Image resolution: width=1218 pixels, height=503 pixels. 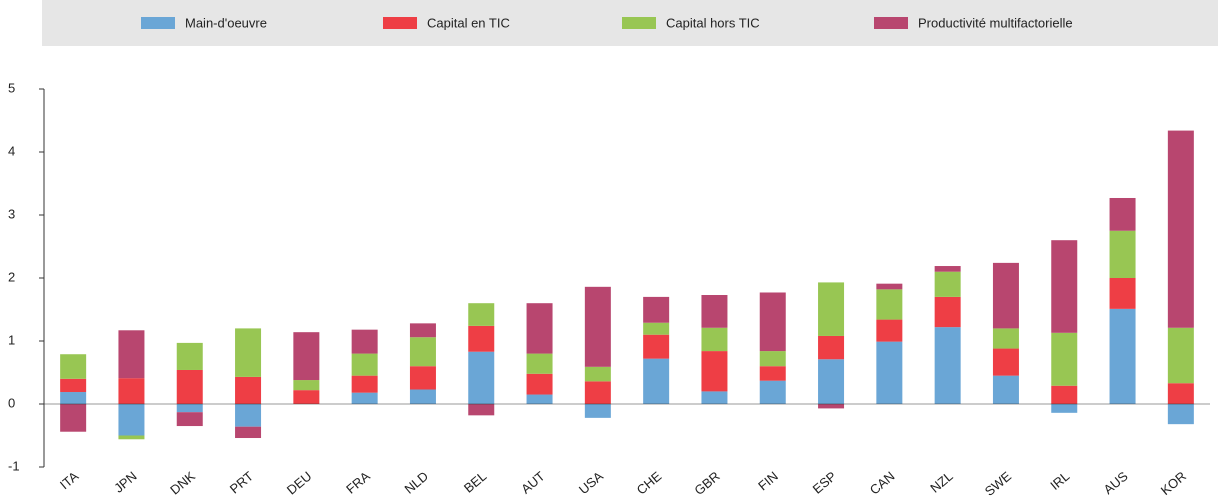 What do you see at coordinates (299, 482) in the screenshot?
I see `x-tick-label: DEU` at bounding box center [299, 482].